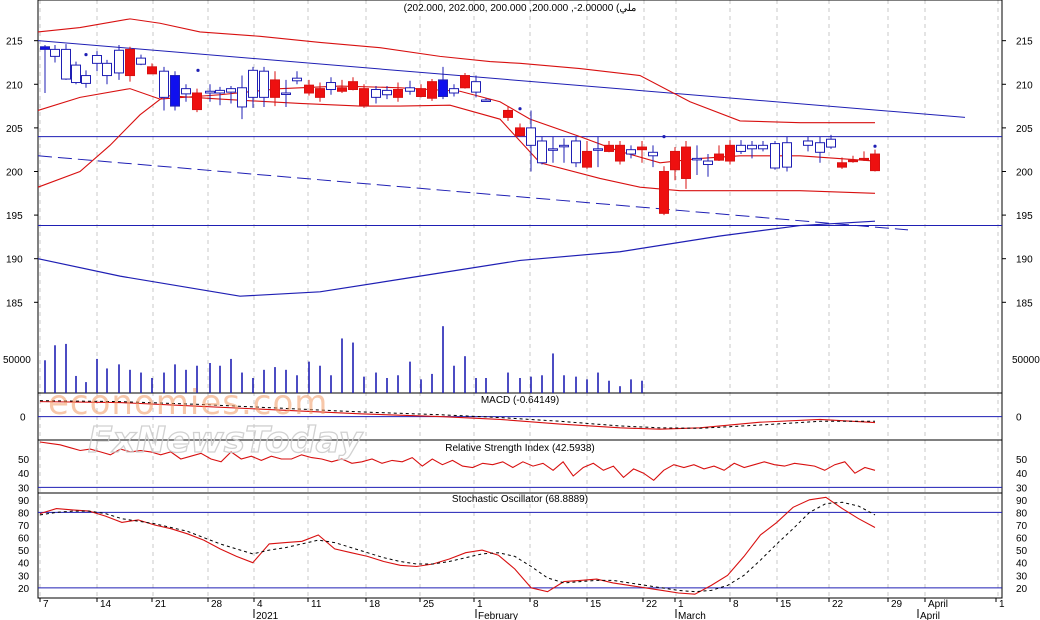  What do you see at coordinates (24, 460) in the screenshot?
I see `rsi-label-left-0: 50` at bounding box center [24, 460].